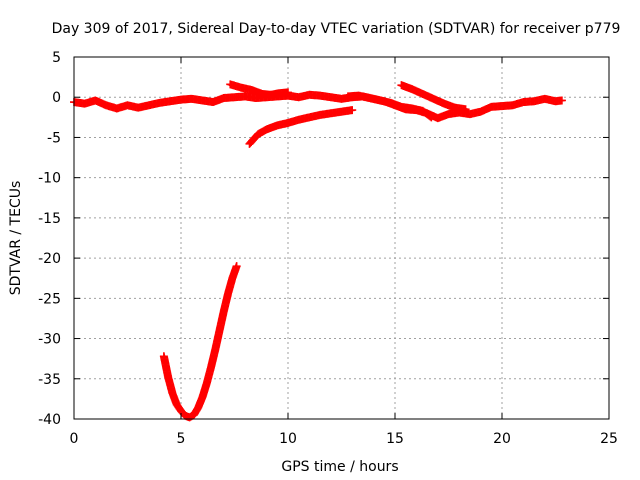  I want to click on series-descending-segment, so click(389, 106).